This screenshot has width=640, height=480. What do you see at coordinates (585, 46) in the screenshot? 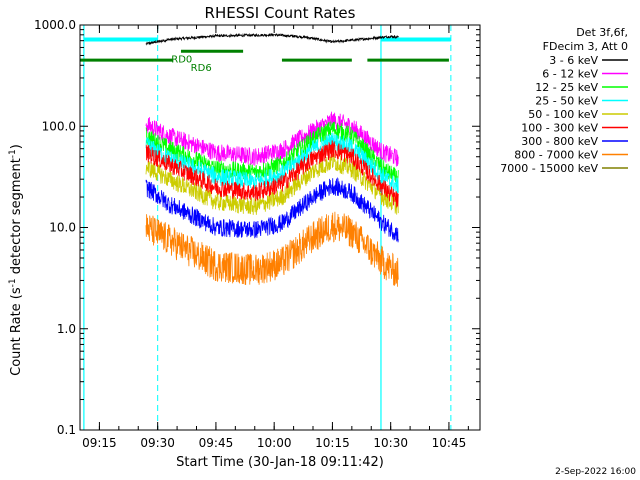
I see `legend-header: FDecim 3, Att 0` at bounding box center [585, 46].